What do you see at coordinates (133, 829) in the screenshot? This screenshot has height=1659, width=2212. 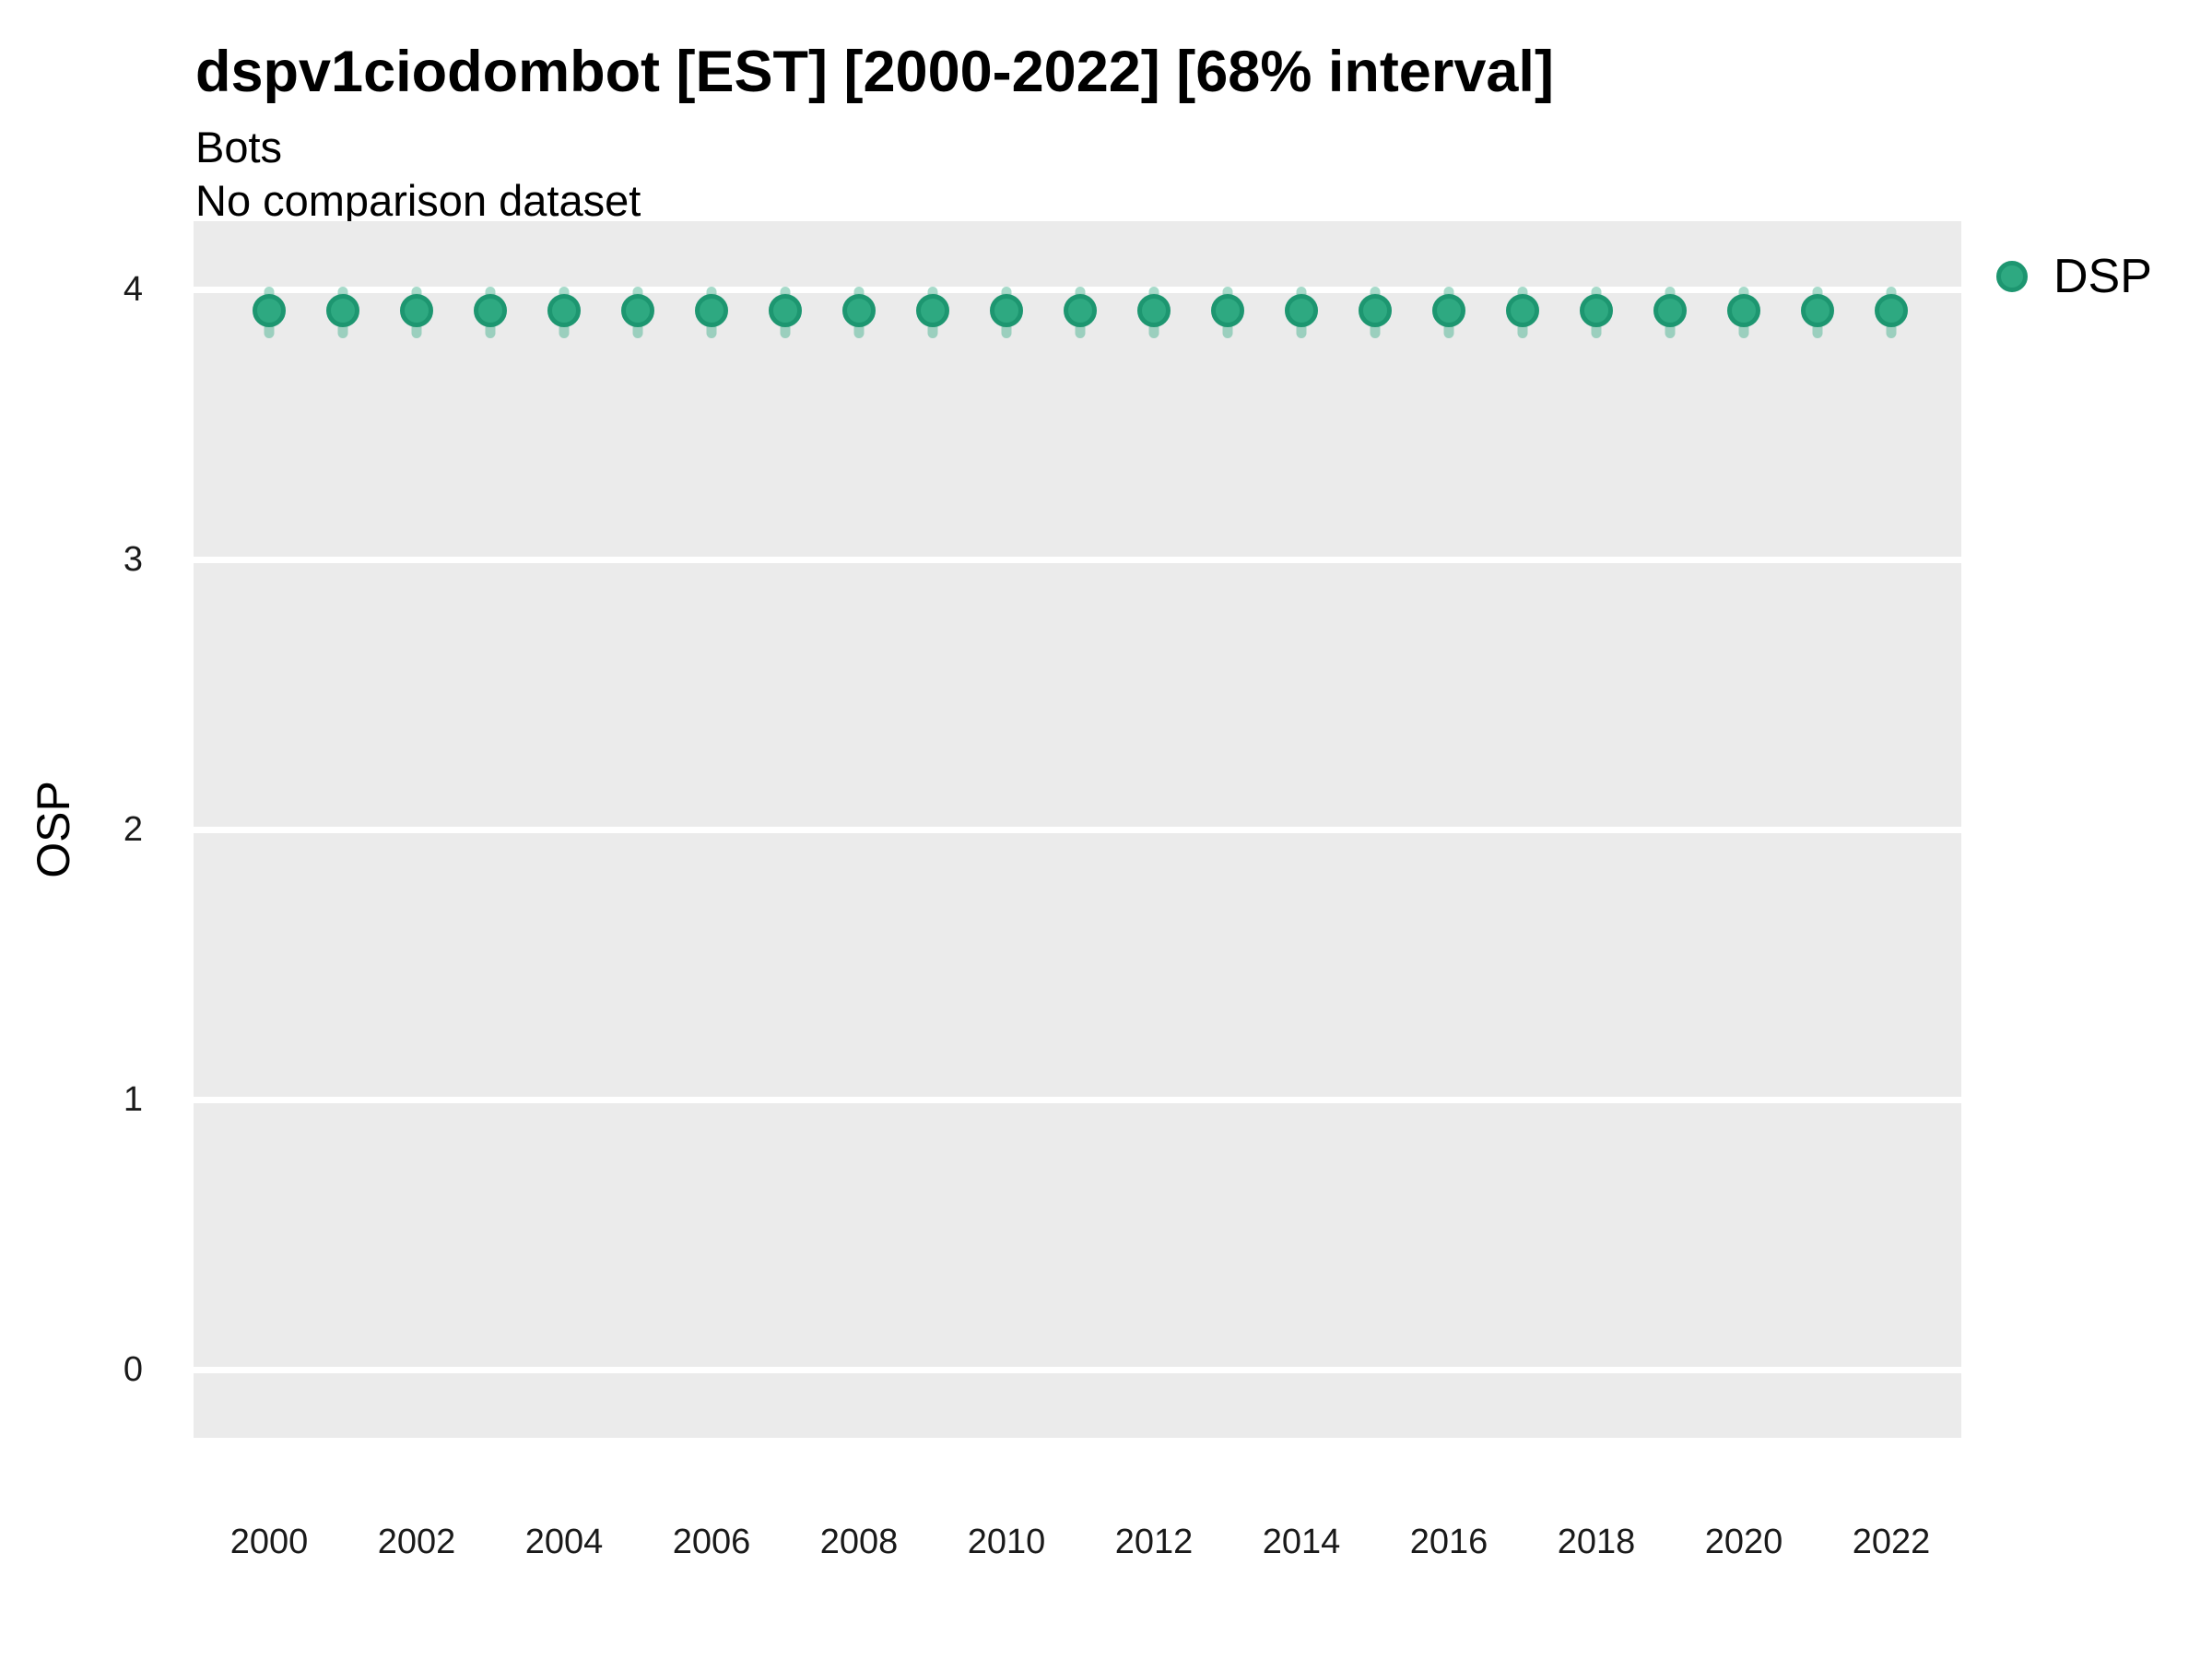 I see `y-tick-label: 2` at bounding box center [133, 829].